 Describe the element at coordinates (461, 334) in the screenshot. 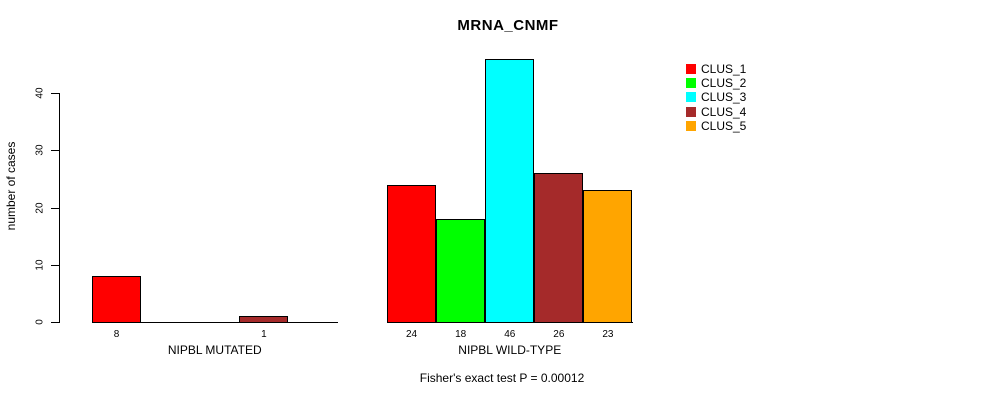

I see `bar-value-label: 18` at that location.